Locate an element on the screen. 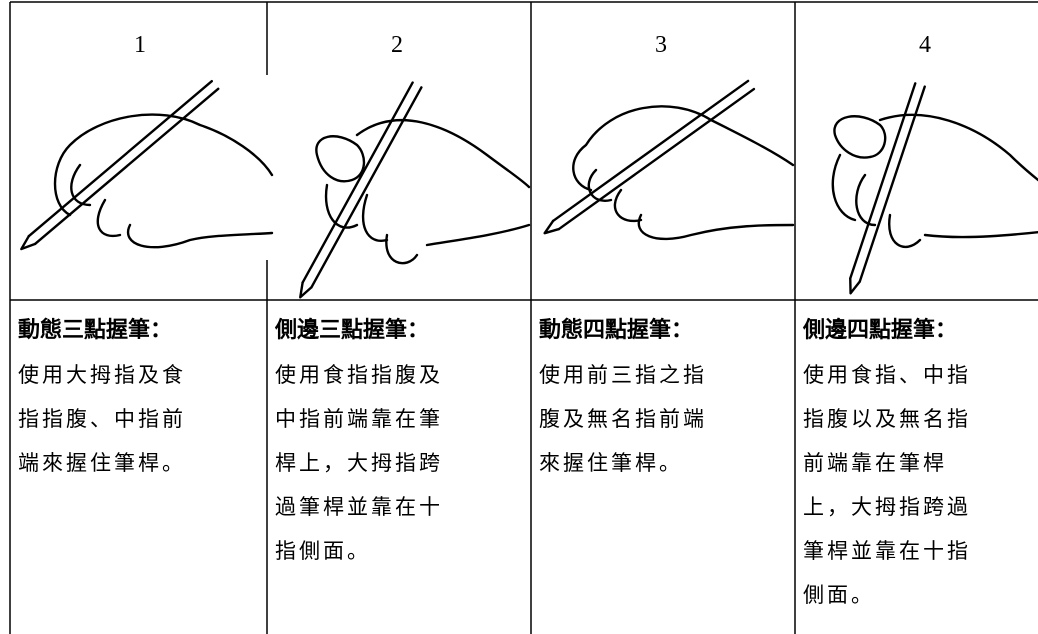  grip-description: 腹及無名指前端 is located at coordinates (623, 419).